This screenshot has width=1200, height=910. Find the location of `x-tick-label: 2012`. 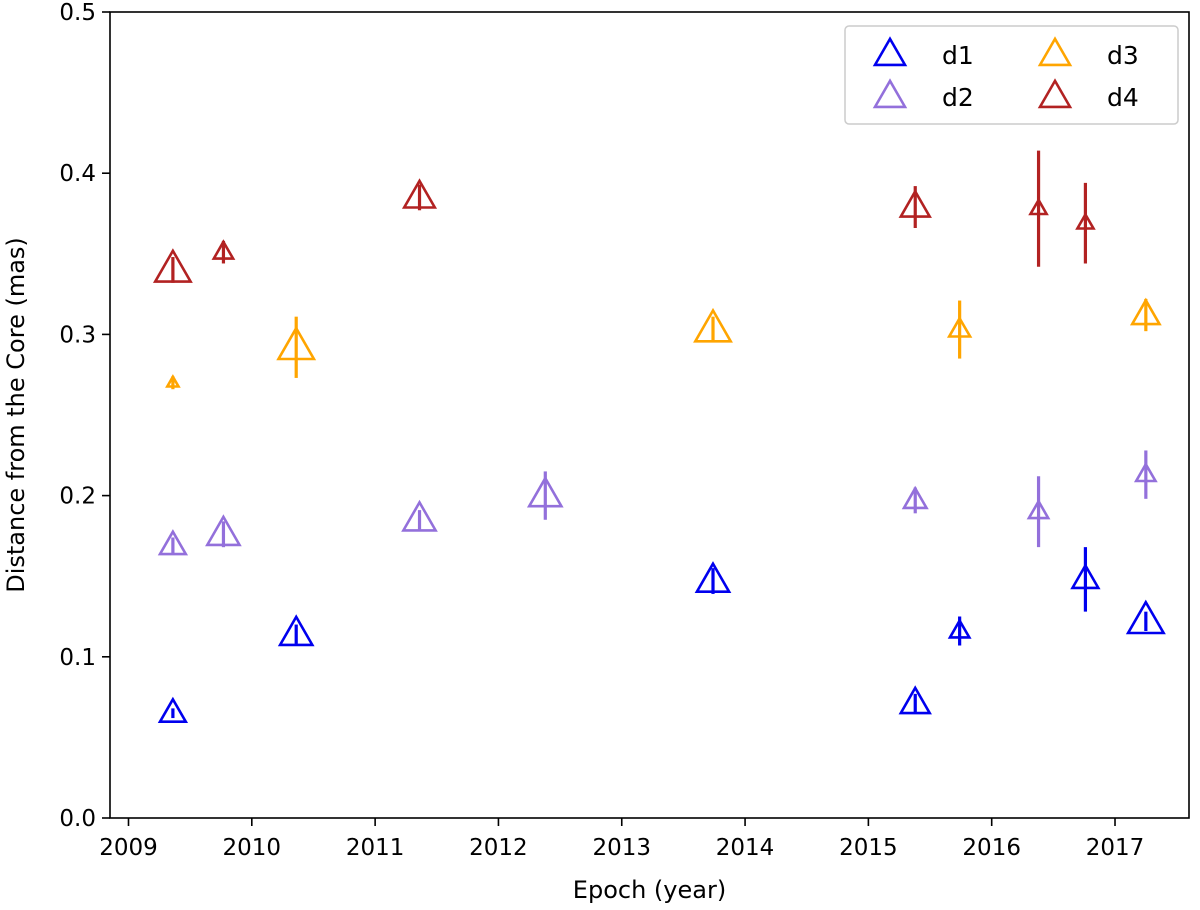

x-tick-label: 2012 is located at coordinates (498, 848).